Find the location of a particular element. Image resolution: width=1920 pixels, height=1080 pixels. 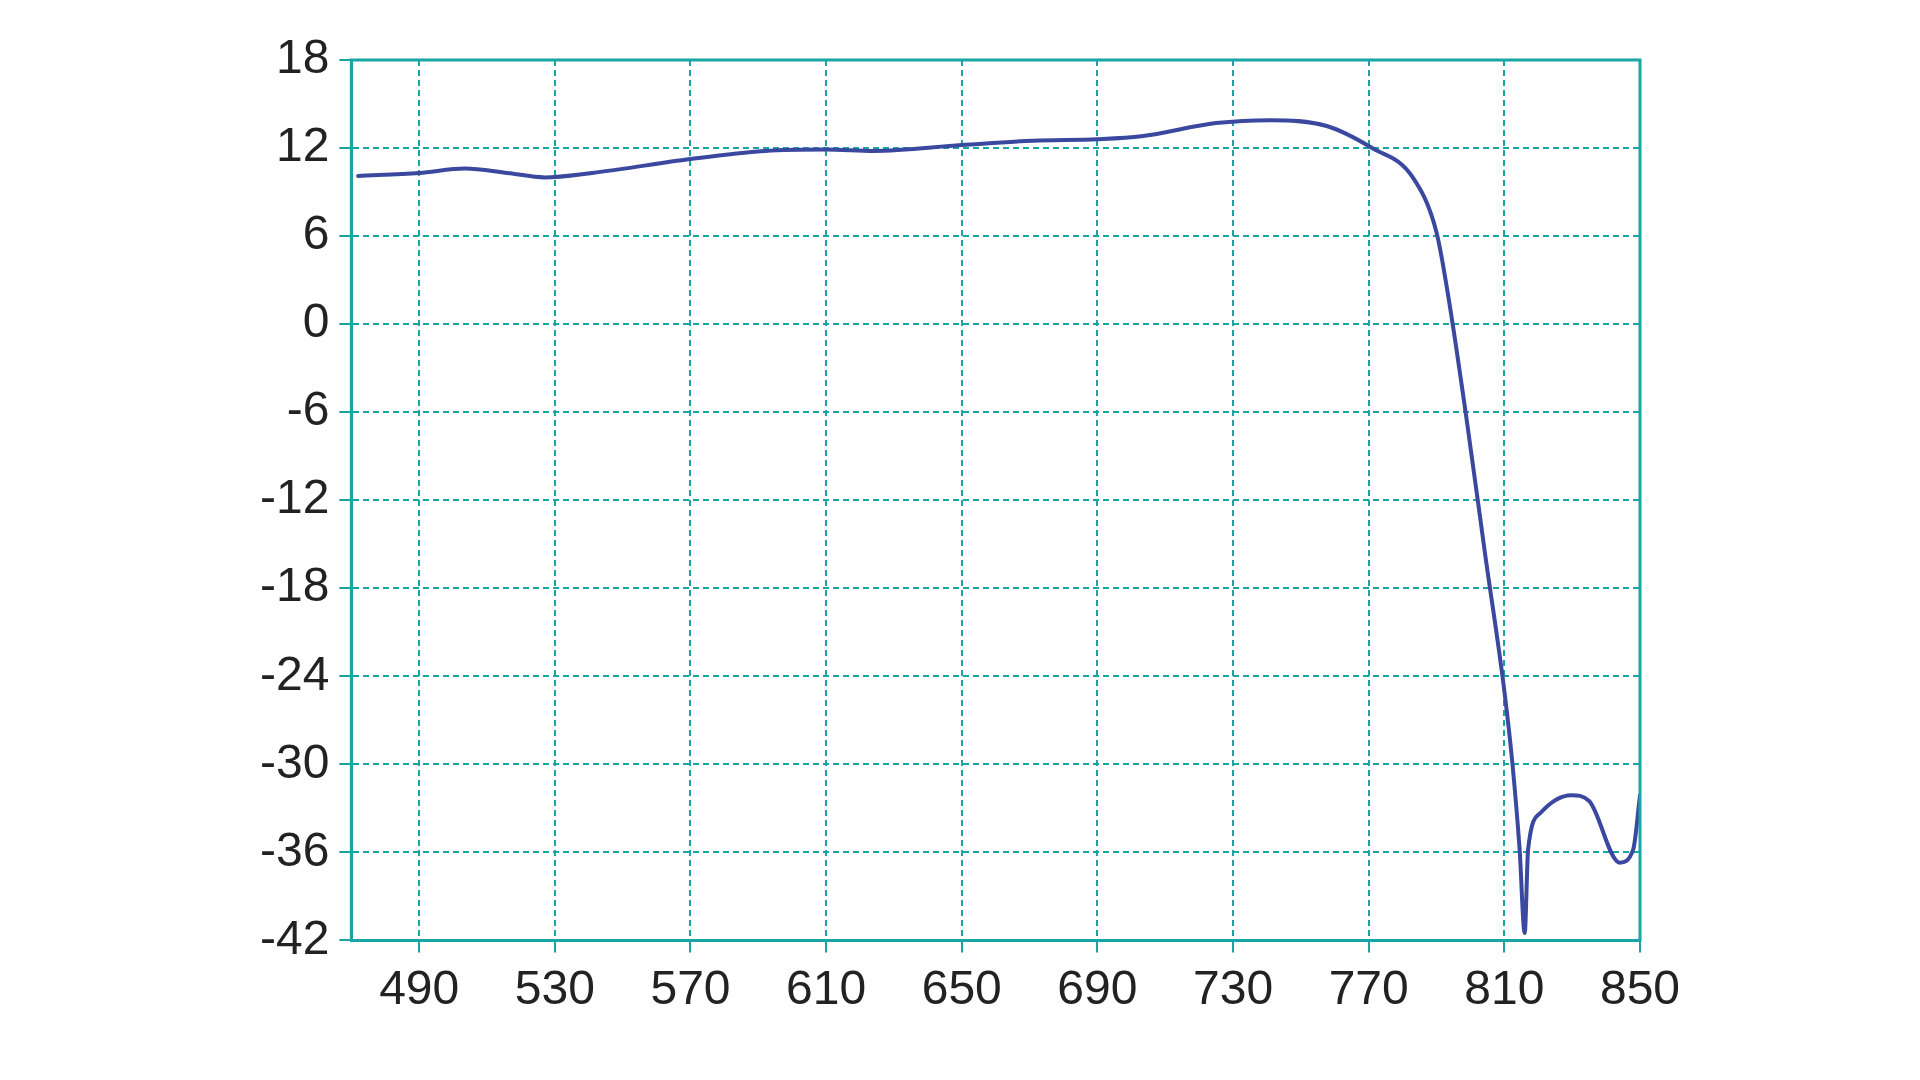

y-tick-label: 0 is located at coordinates (316, 321).